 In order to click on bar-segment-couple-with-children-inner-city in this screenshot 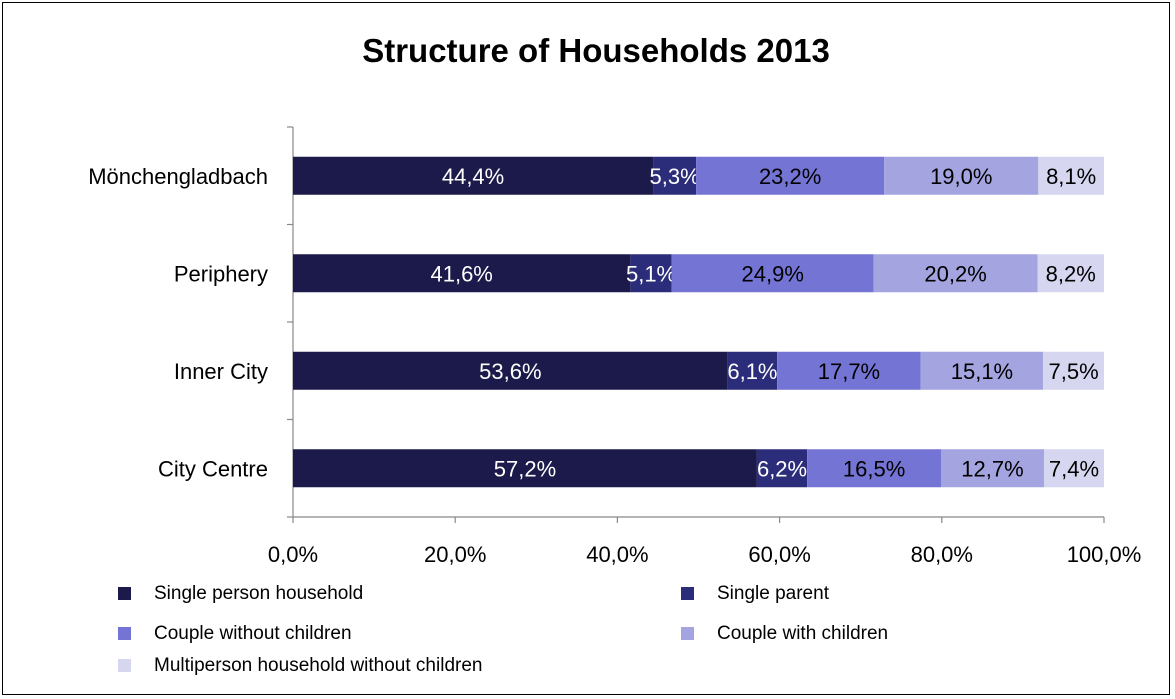, I will do `click(982, 370)`.